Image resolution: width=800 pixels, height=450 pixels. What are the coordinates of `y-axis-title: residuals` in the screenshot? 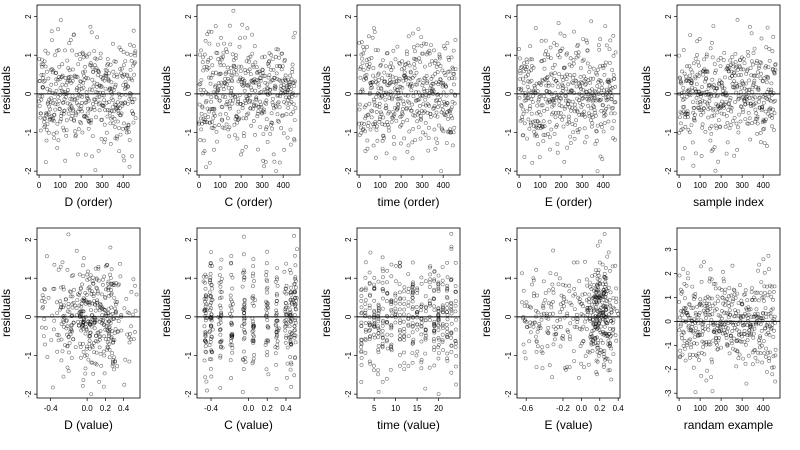 It's located at (326, 313).